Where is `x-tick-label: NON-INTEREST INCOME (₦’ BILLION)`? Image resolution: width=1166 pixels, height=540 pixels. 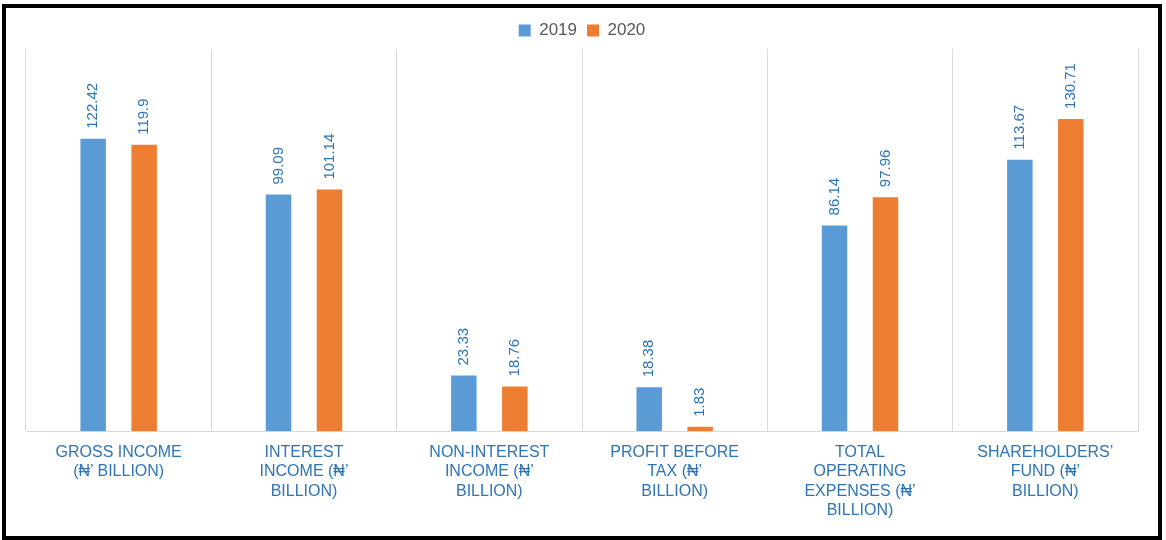
x-tick-label: NON-INTEREST INCOME (₦’ BILLION) is located at coordinates (489, 471).